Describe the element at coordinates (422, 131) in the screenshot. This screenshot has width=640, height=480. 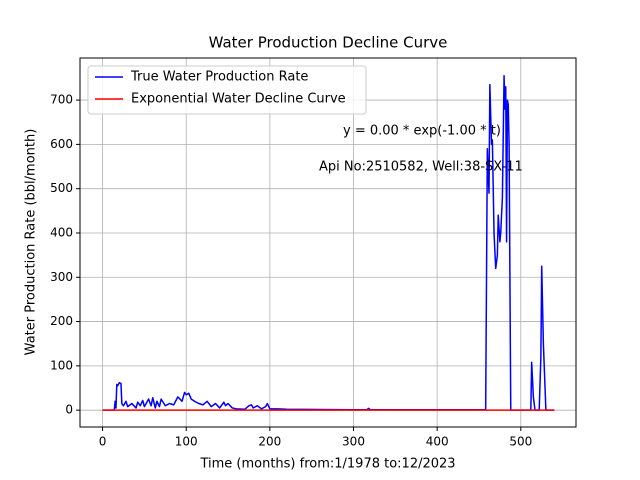
I see `annotation: y = 0.00 * exp(-1.00 * t)` at that location.